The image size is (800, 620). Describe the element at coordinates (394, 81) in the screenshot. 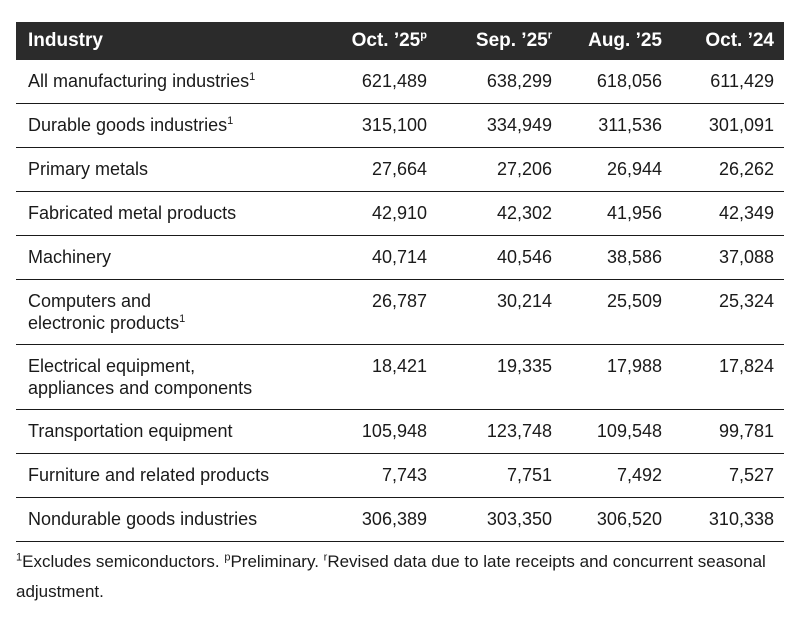

I see `value-text: 621,489` at that location.